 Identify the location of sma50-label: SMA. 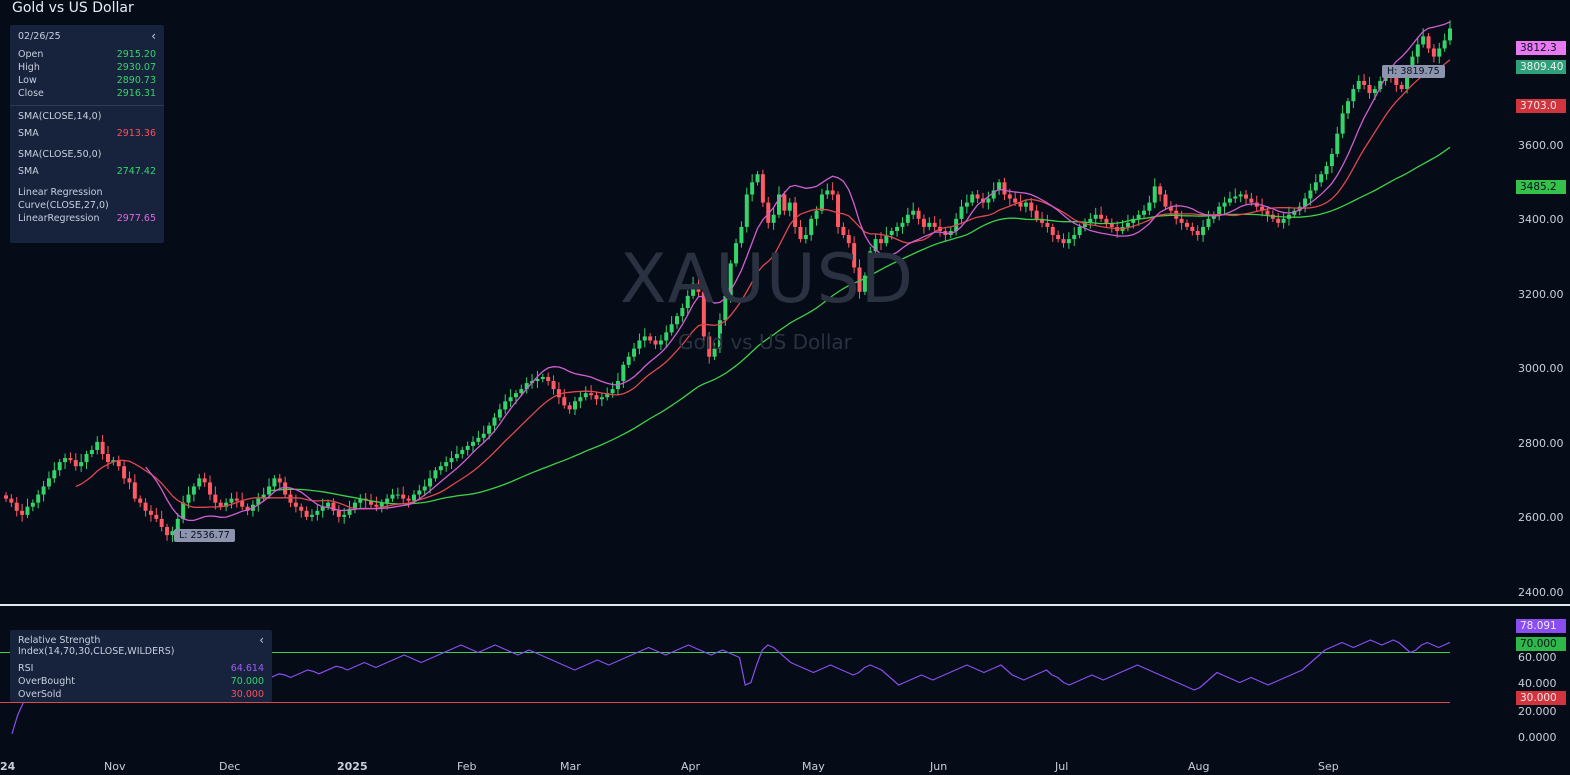
(28, 171).